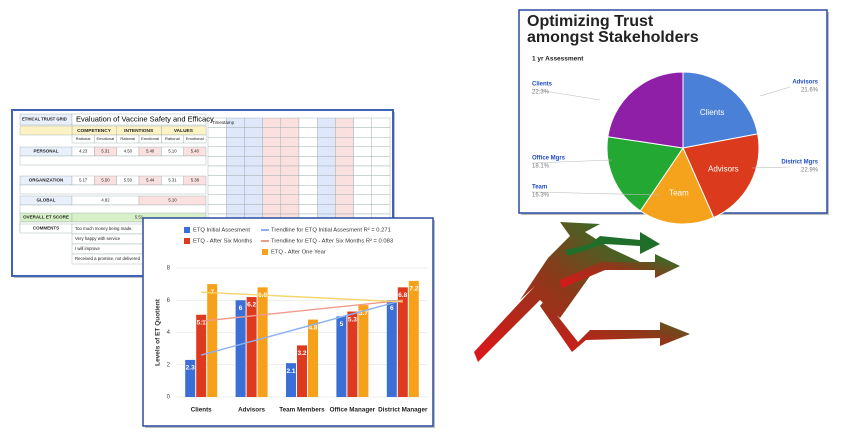  Describe the element at coordinates (251, 410) in the screenshot. I see `x-tick-label: Advisors` at that location.